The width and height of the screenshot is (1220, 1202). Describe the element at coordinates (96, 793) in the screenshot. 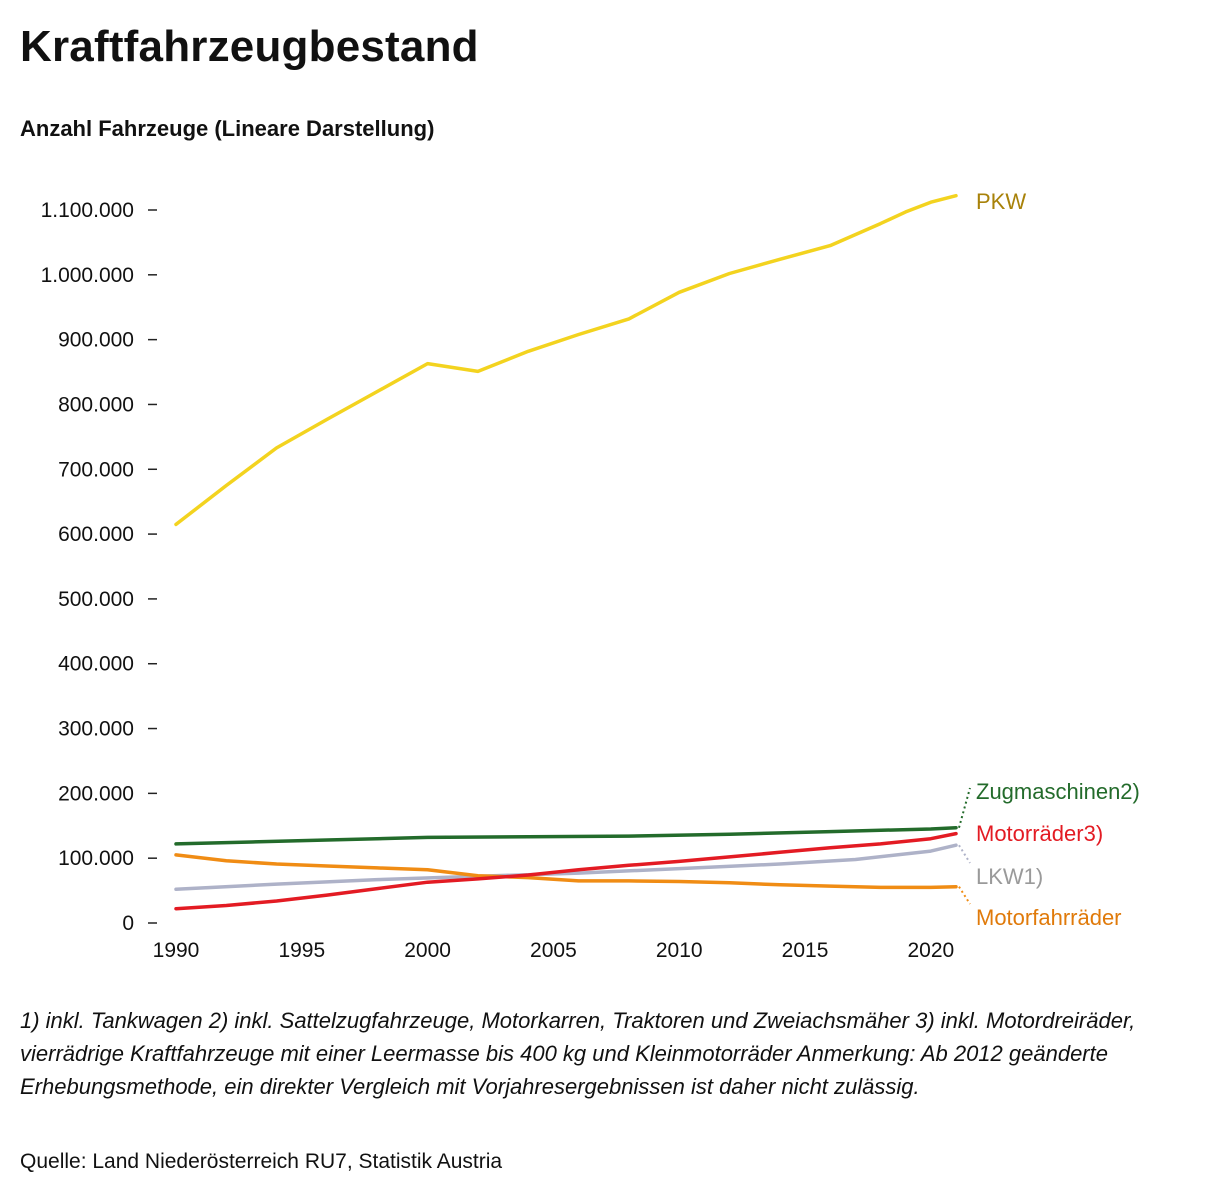

I see `y-tick-label: 200.000` at that location.